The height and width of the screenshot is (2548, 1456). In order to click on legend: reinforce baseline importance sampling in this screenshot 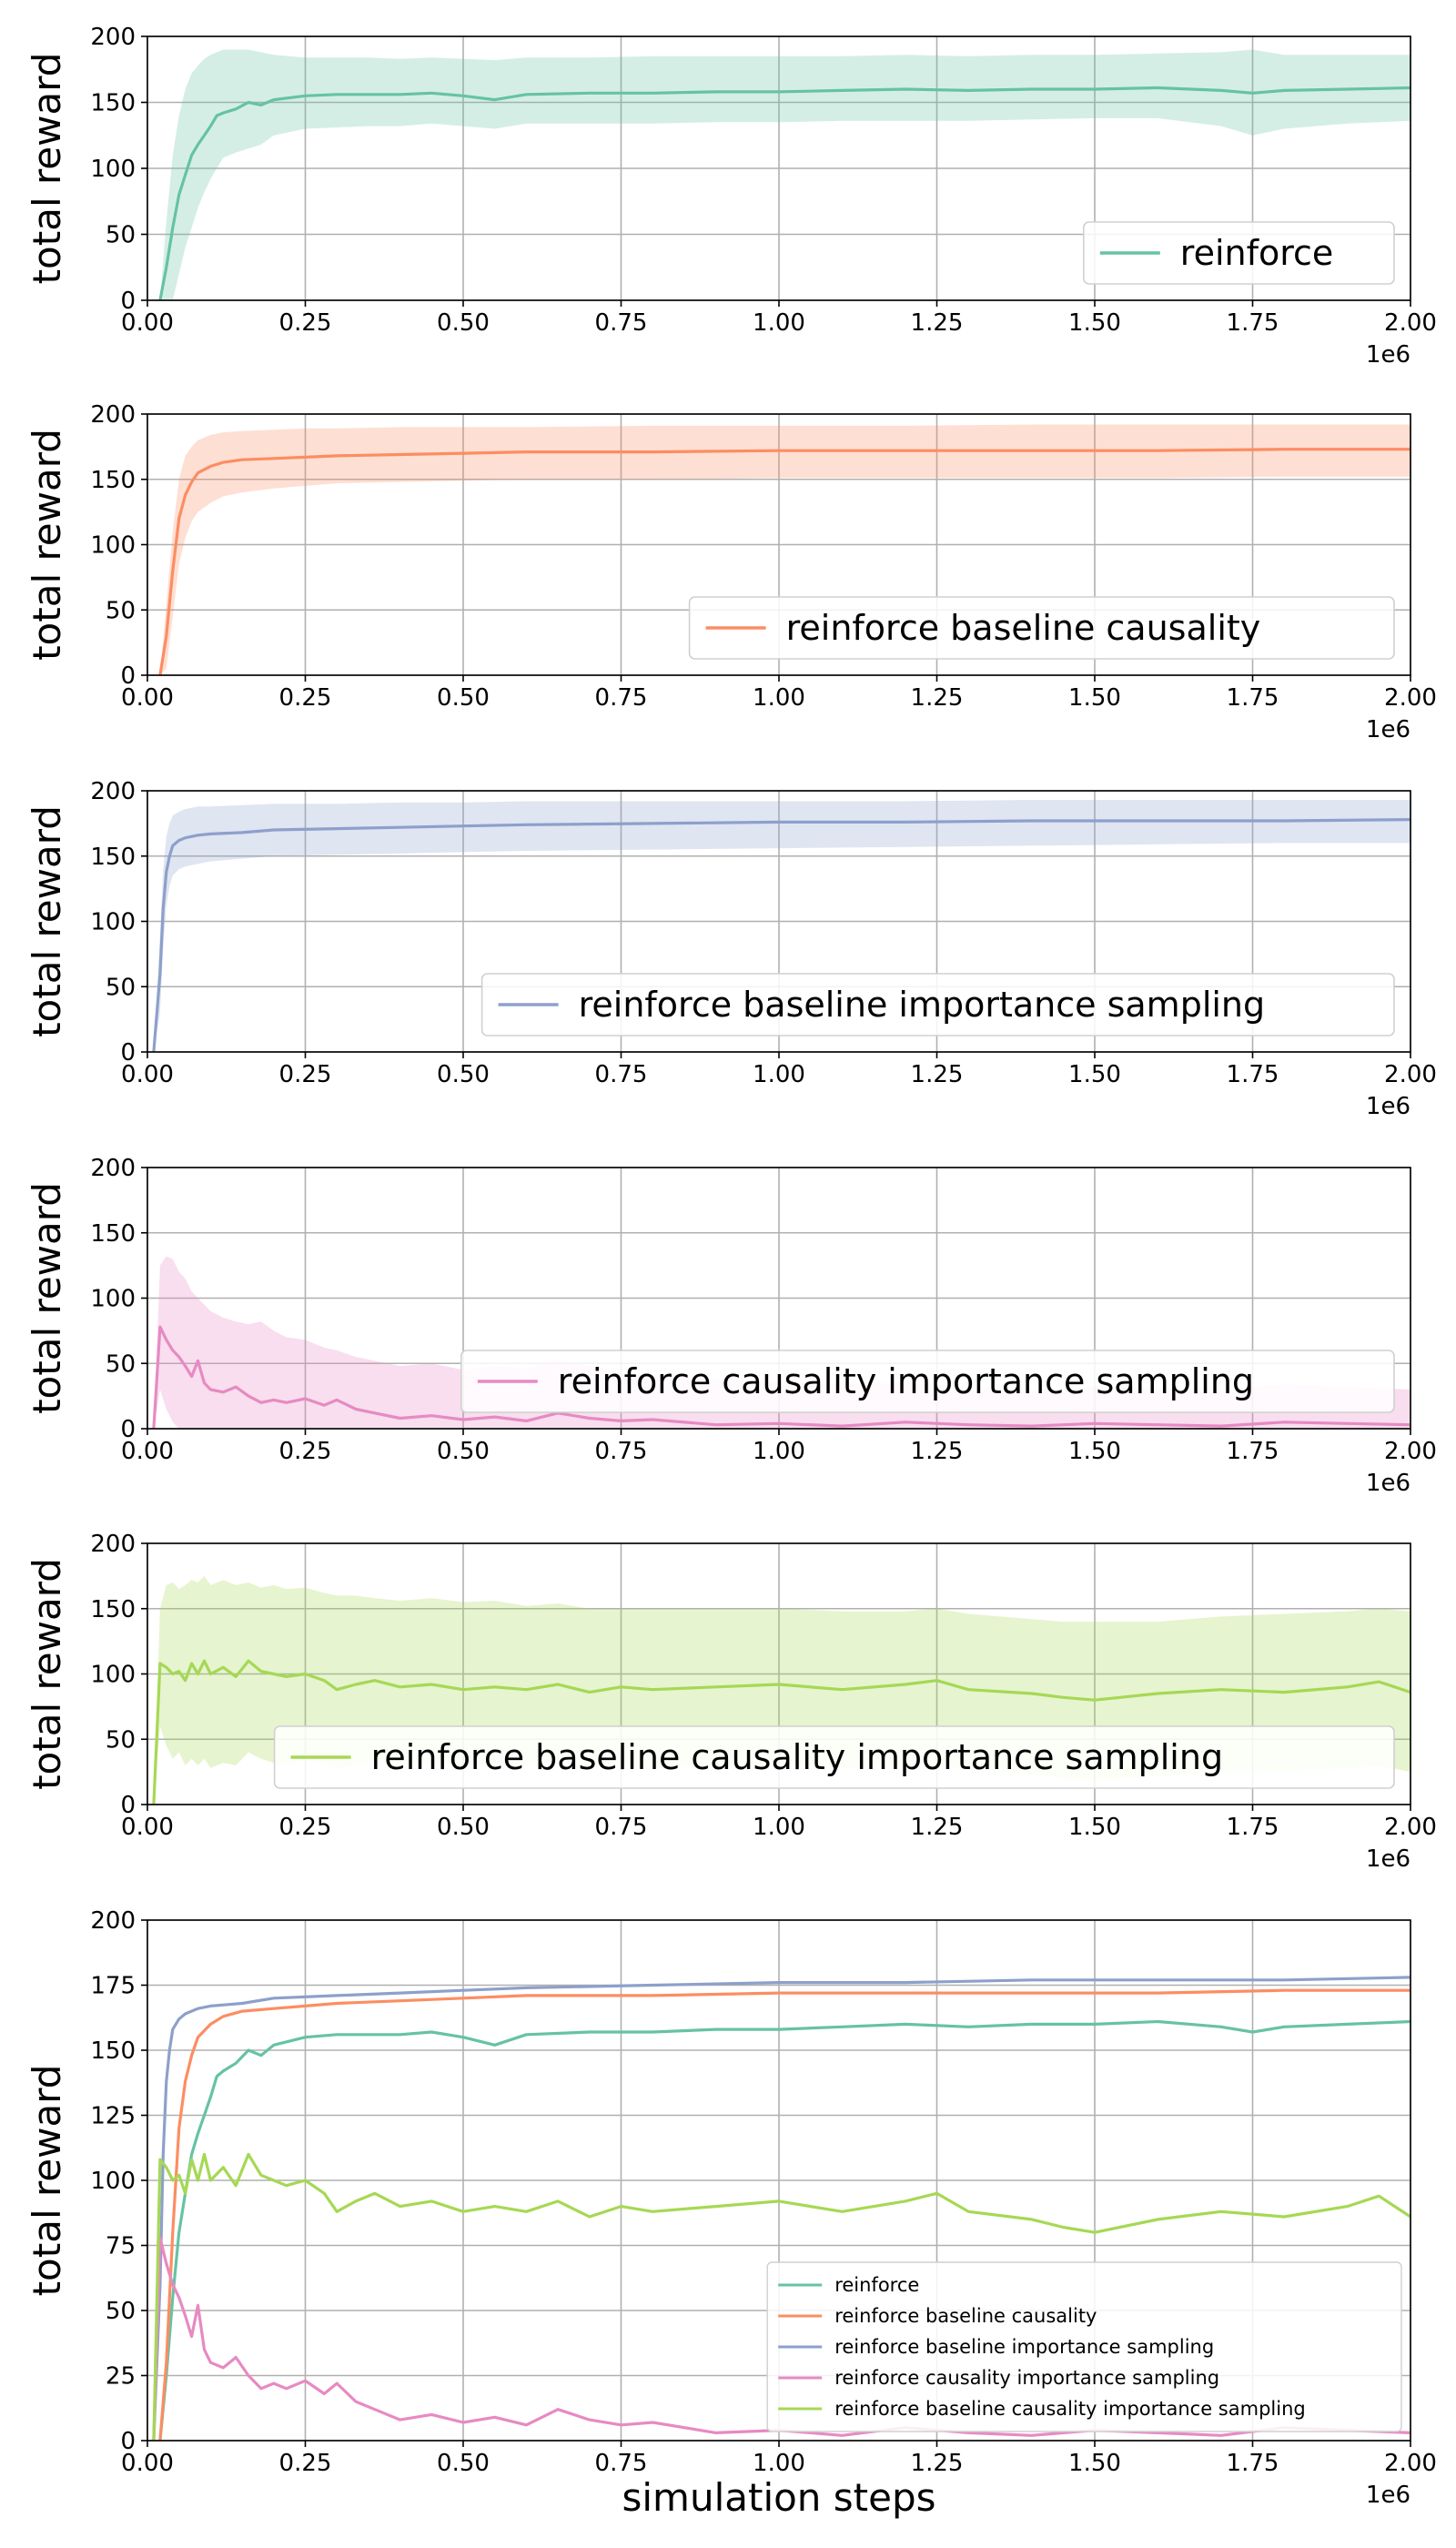, I will do `click(937, 1005)`.